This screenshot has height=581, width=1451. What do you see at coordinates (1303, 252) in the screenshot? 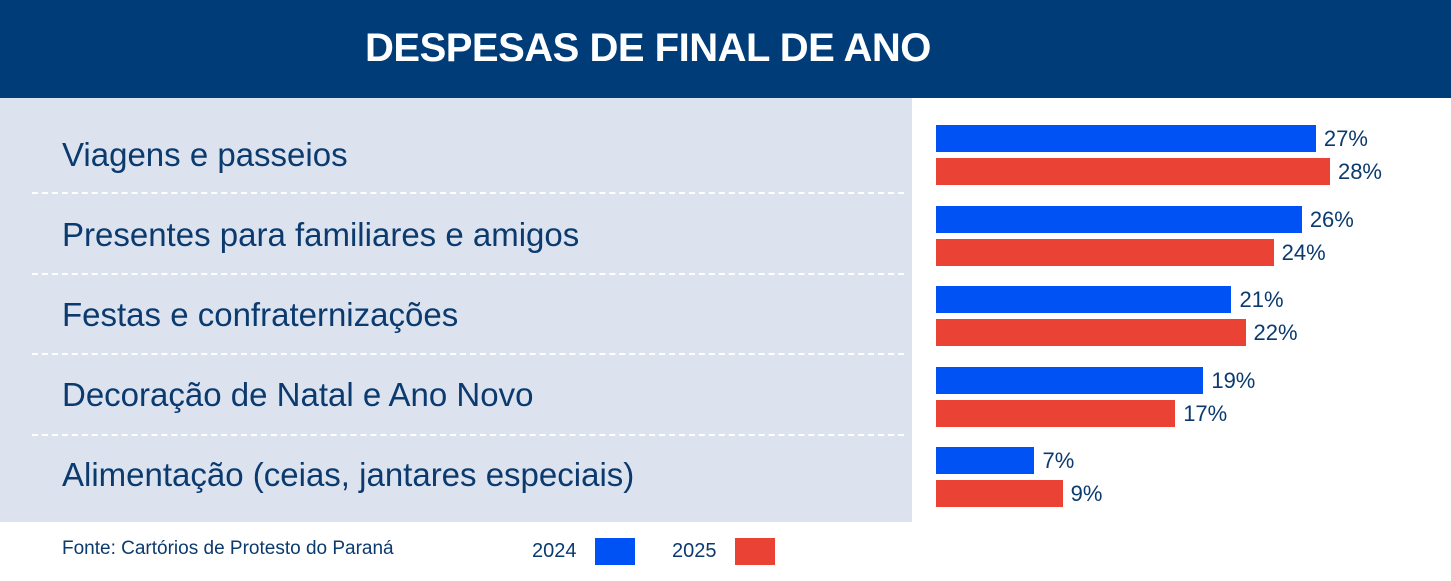
I see `data-label-2025: 24%` at bounding box center [1303, 252].